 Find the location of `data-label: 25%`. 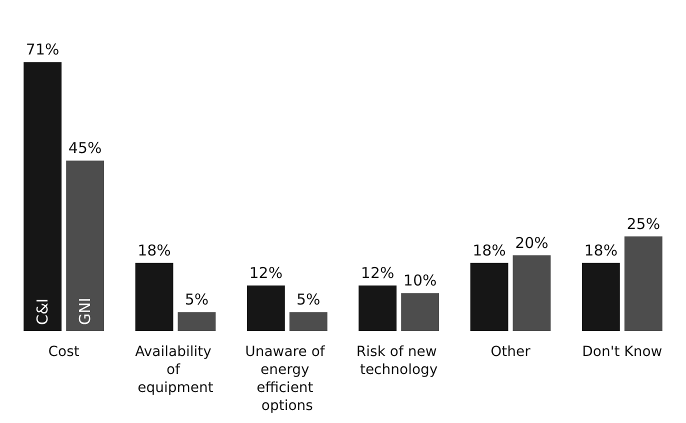

data-label: 25% is located at coordinates (643, 223).